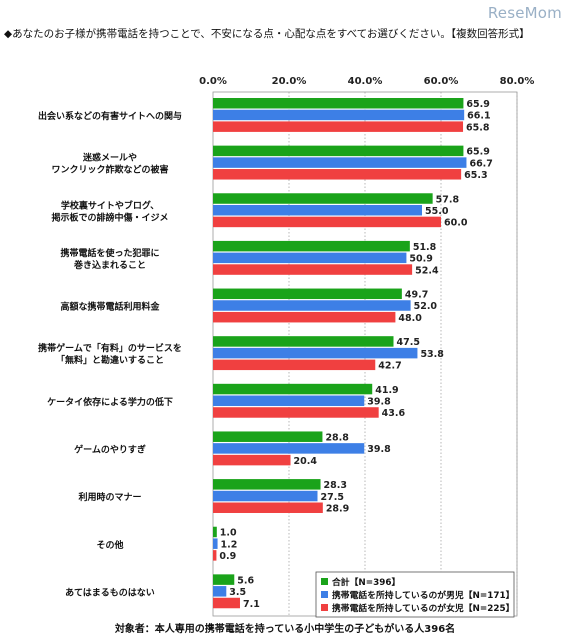  What do you see at coordinates (441, 81) in the screenshot?
I see `x-tick-label: 60.0%` at bounding box center [441, 81].